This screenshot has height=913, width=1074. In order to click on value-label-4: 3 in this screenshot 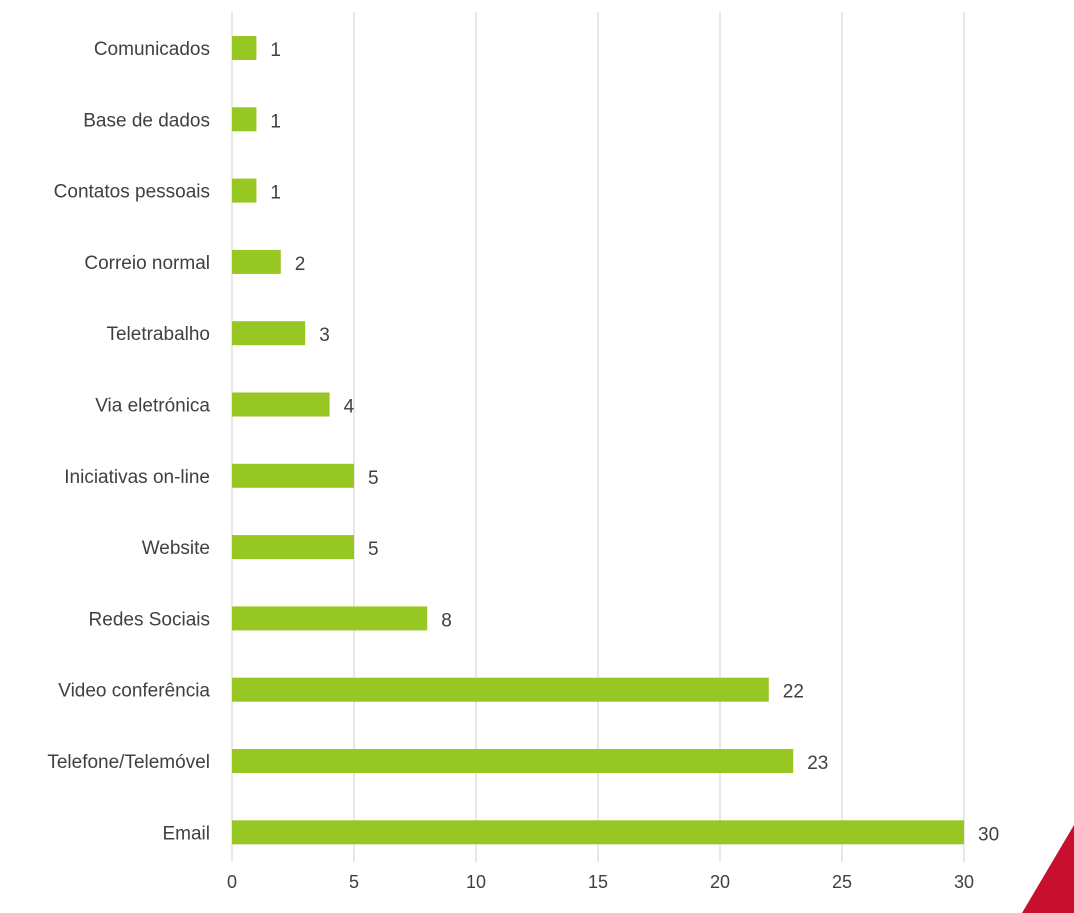, I will do `click(324, 335)`.